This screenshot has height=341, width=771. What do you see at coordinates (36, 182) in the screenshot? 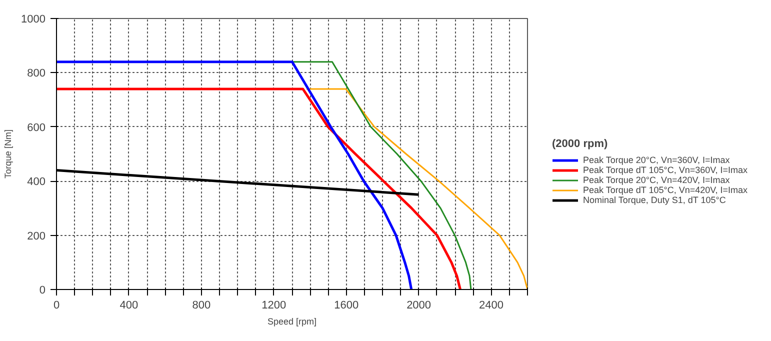
I see `y-tick-label: 400` at bounding box center [36, 182].